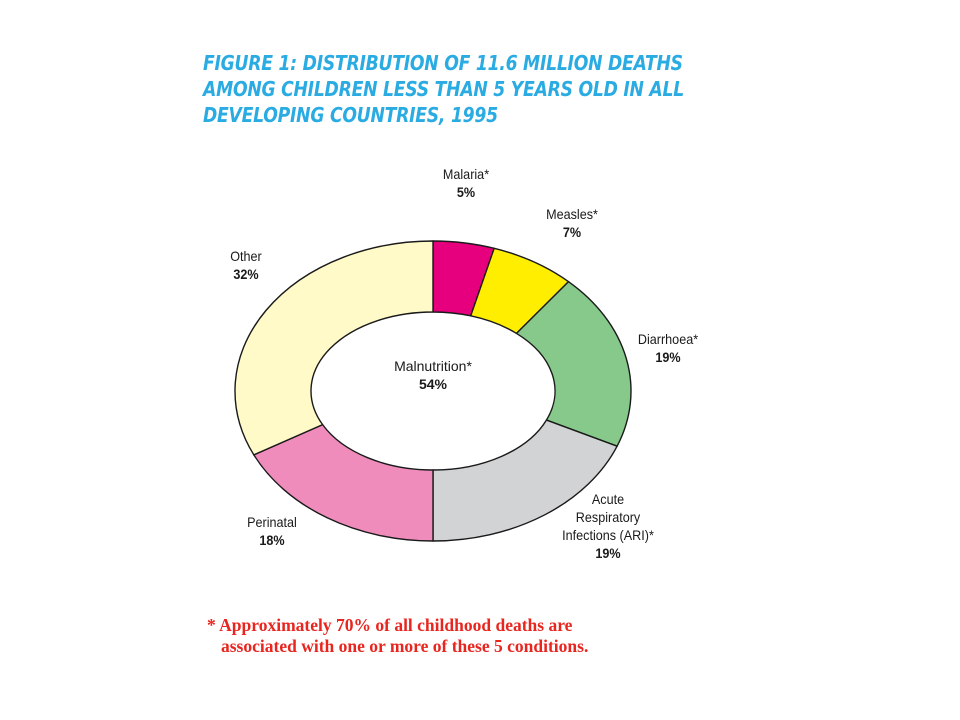 The height and width of the screenshot is (720, 960). I want to click on slice-label-perinatal: Perinatal 18%, so click(272, 531).